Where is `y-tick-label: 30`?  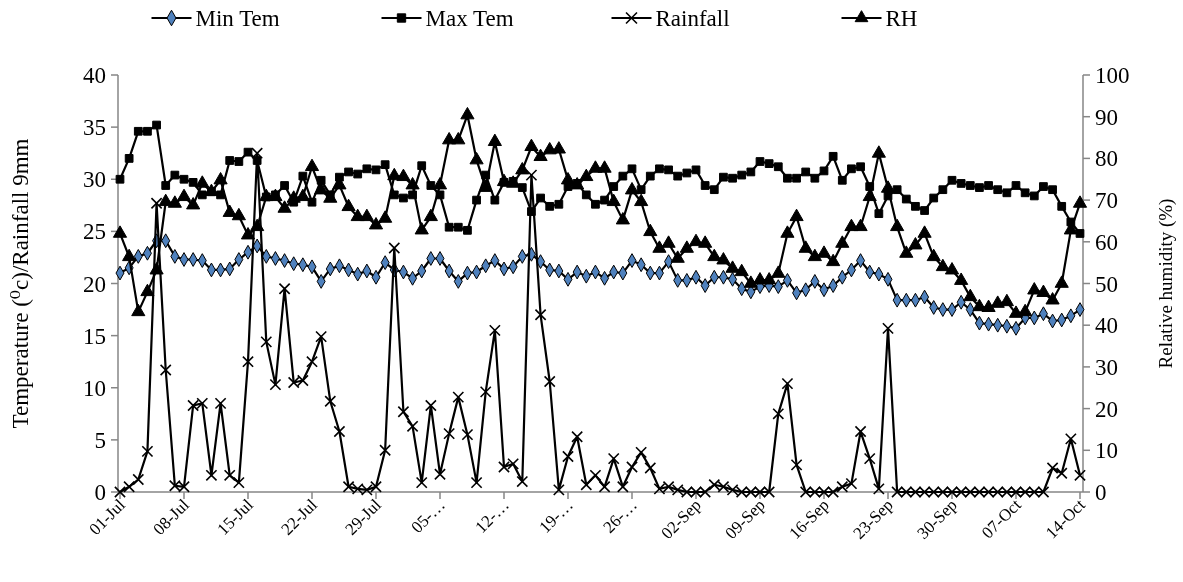
y-tick-label: 30 is located at coordinates (94, 180).